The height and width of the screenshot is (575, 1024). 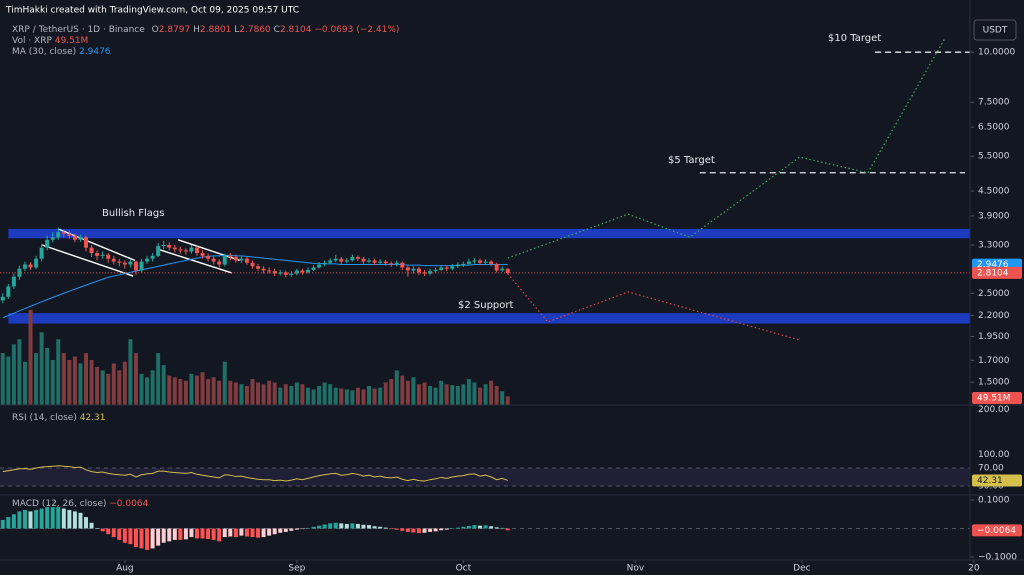 I want to click on ohlc-letter: O, so click(x=155, y=30).